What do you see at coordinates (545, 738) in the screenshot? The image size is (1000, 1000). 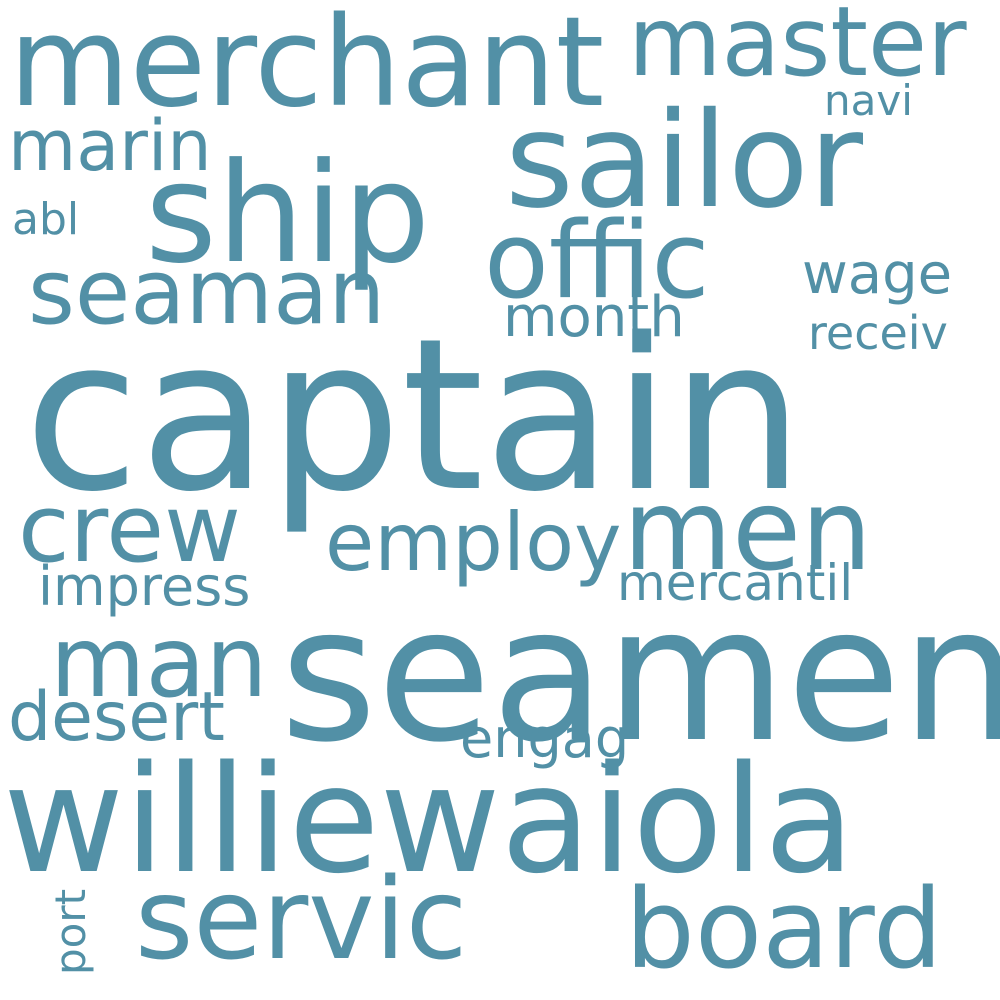 I see `word-engag: engag` at bounding box center [545, 738].